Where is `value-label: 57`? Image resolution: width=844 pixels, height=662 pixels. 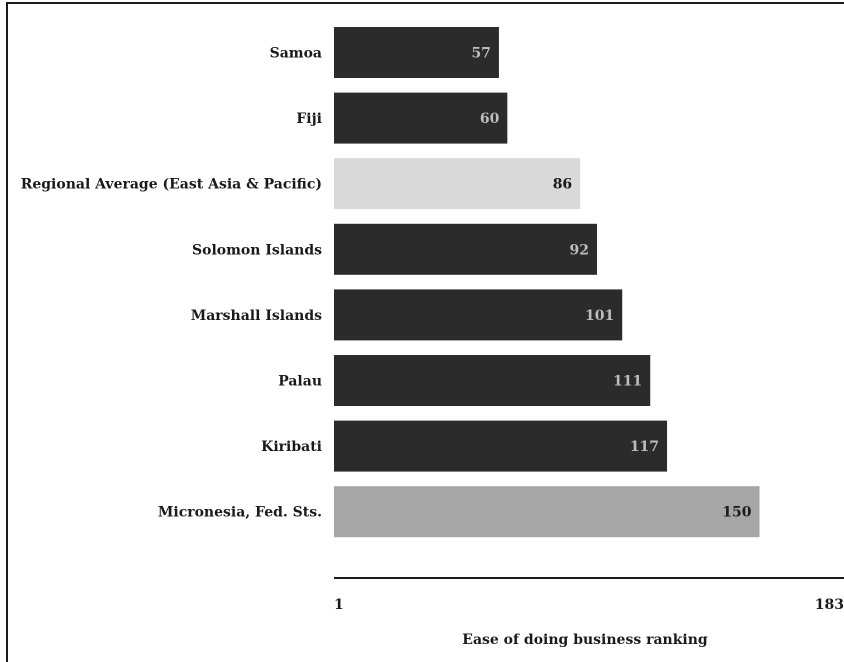
value-label: 57 is located at coordinates (480, 54).